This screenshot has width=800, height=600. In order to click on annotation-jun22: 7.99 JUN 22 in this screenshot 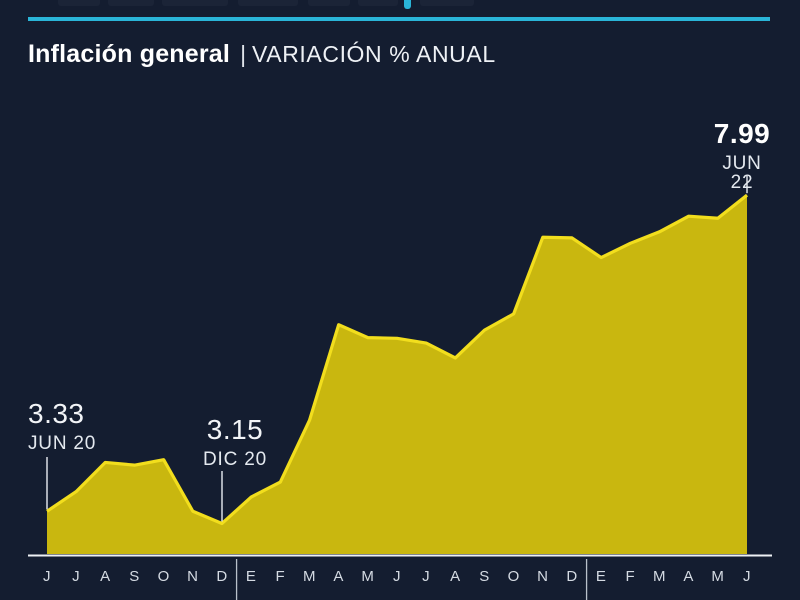, I will do `click(742, 155)`.